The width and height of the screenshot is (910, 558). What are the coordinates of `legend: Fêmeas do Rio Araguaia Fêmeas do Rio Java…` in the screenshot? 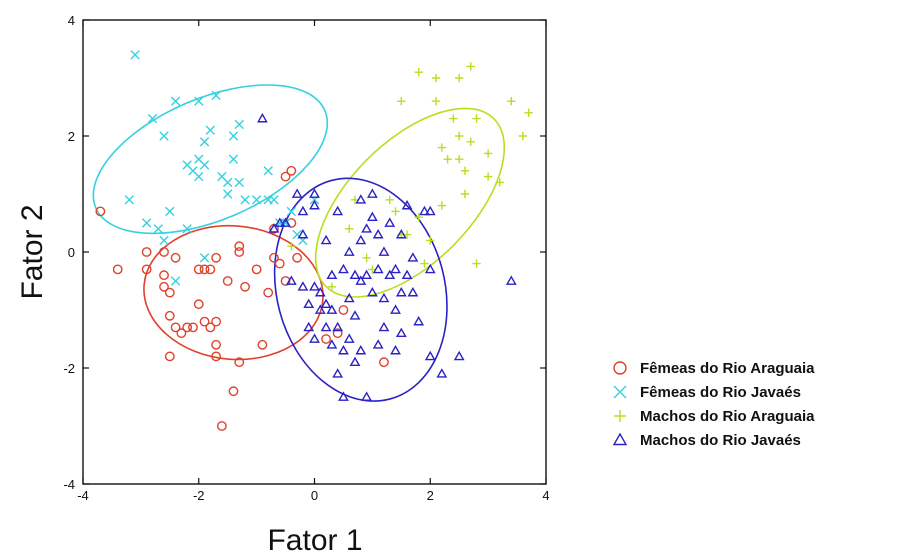 It's located at (713, 404).